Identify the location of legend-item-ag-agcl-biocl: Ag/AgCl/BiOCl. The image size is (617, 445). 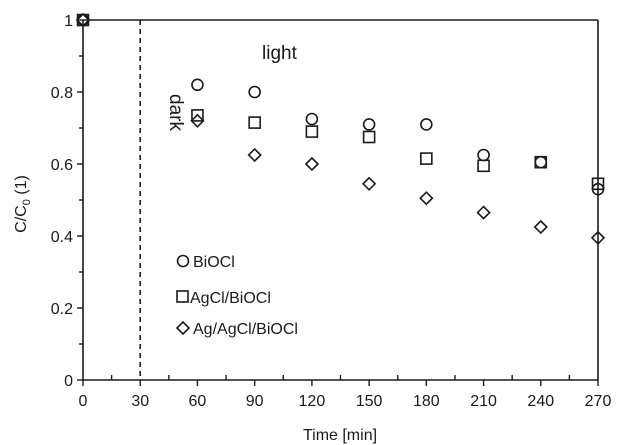
(236, 329).